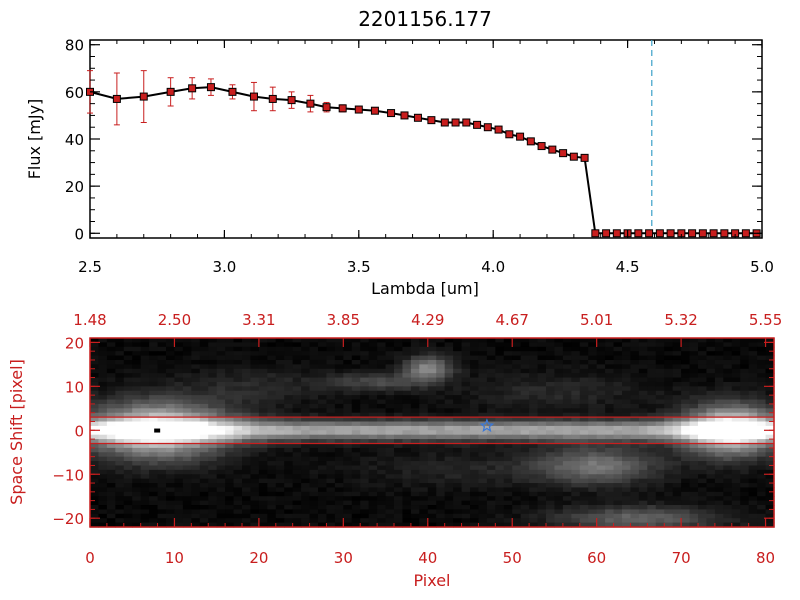  What do you see at coordinates (343, 320) in the screenshot?
I see `wavelength-tick-label: 3.85` at bounding box center [343, 320].